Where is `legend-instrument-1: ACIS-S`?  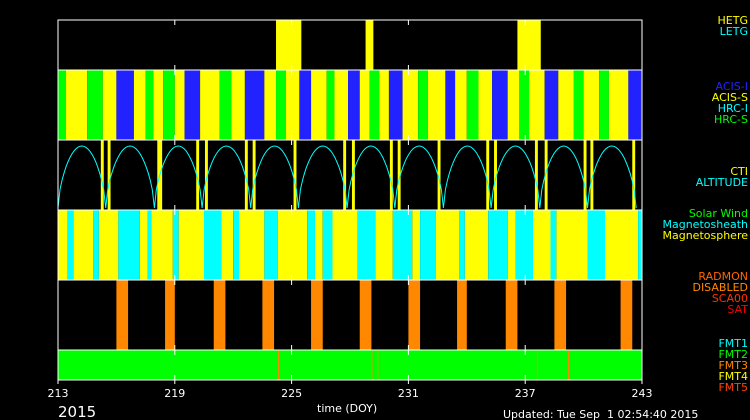
legend-instrument-1: ACIS-S is located at coordinates (730, 97).